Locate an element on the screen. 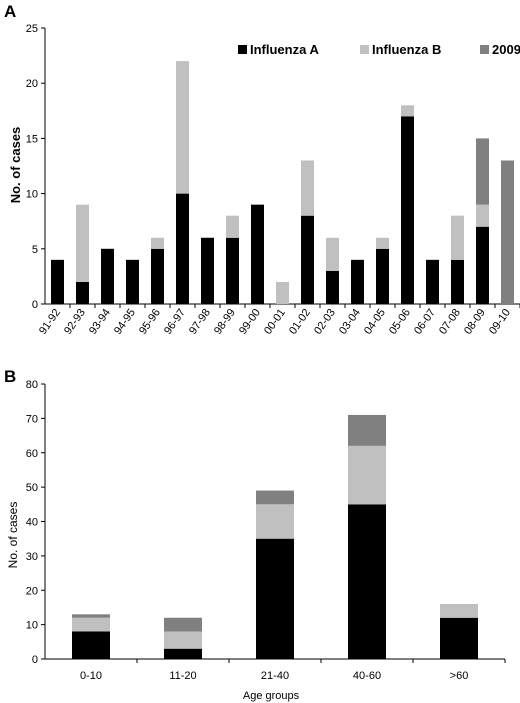  y-tick-label: 60 is located at coordinates (32, 454).